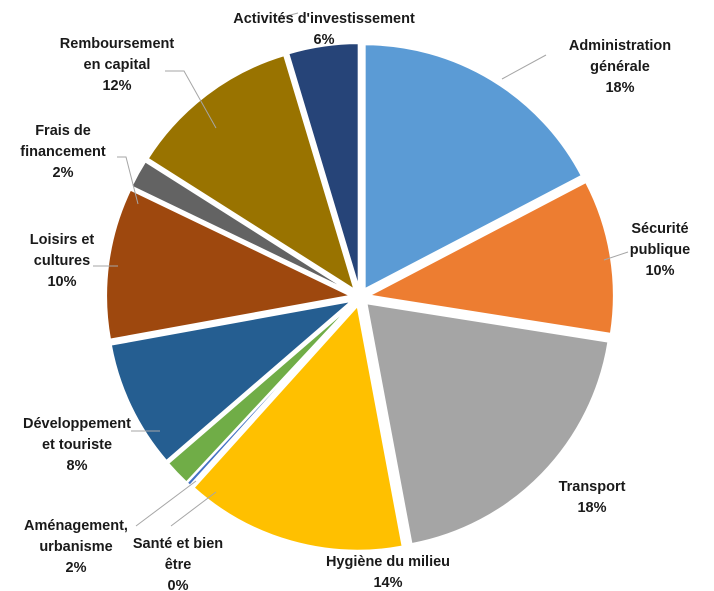  I want to click on data-label-percent: 14%, so click(387, 583).